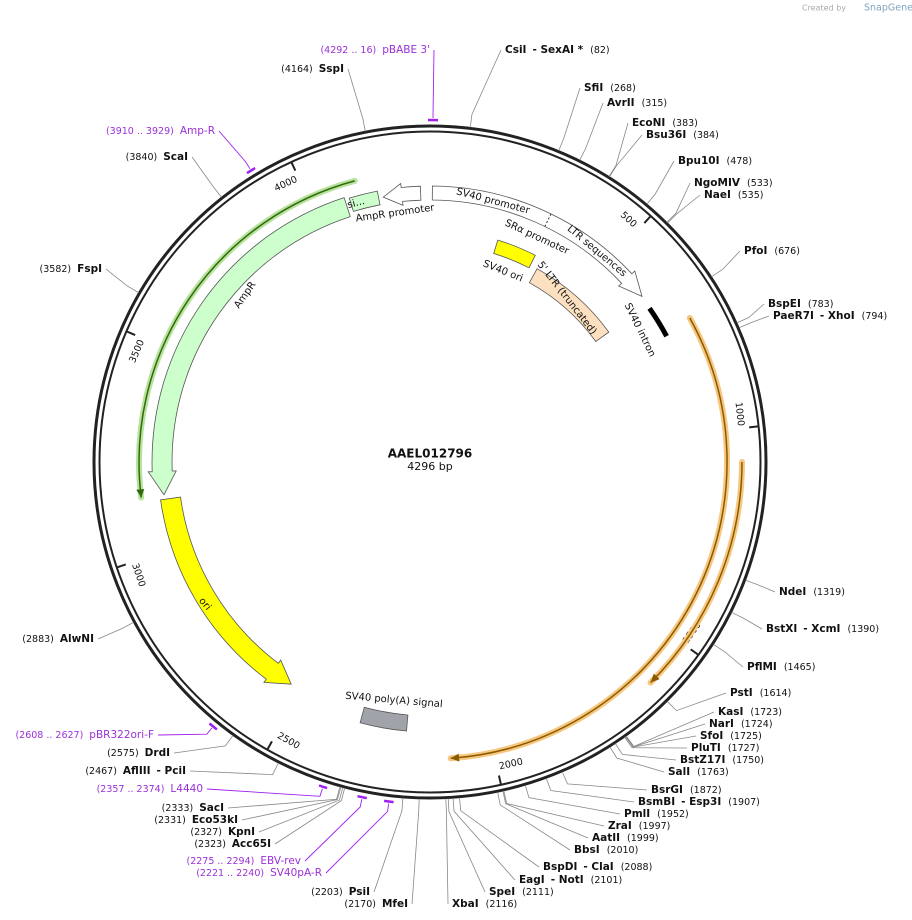 The height and width of the screenshot is (920, 912). What do you see at coordinates (587, 850) in the screenshot?
I see `site-name: BbsI` at bounding box center [587, 850].